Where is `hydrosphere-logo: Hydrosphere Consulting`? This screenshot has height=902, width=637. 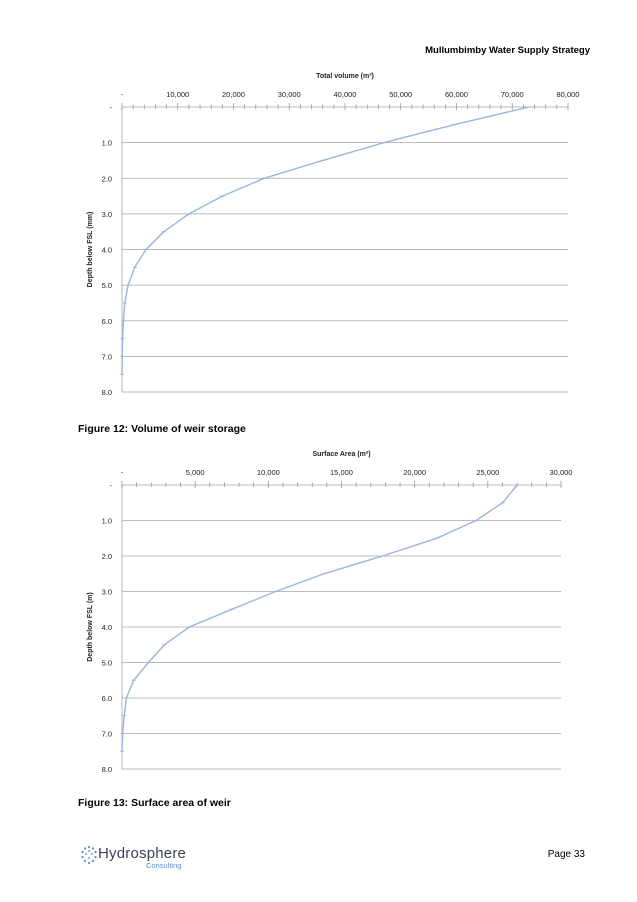
hydrosphere-logo: Hydrosphere Consulting is located at coordinates (140, 858).